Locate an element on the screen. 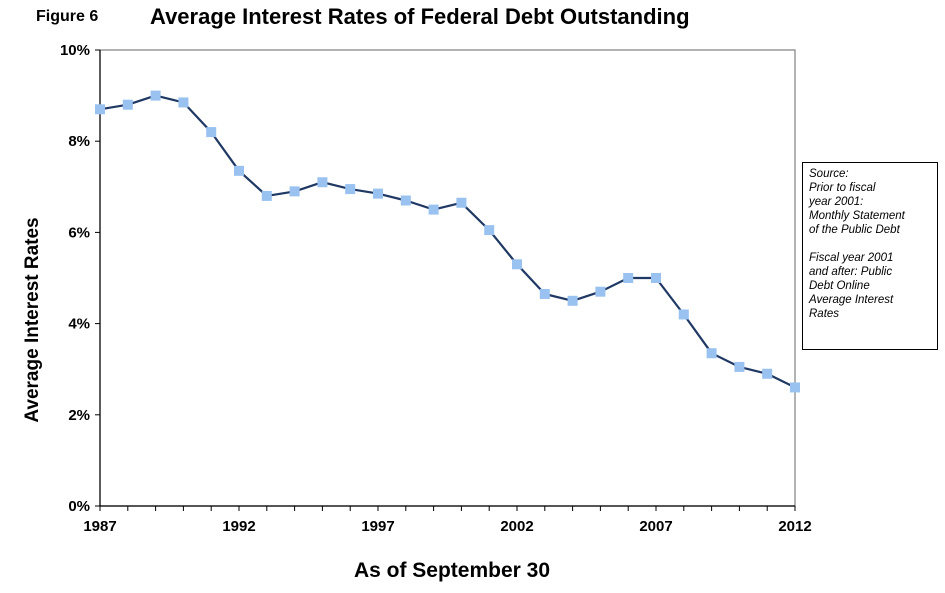 Image resolution: width=945 pixels, height=593 pixels. x-tick-label: 1997 is located at coordinates (377, 526).